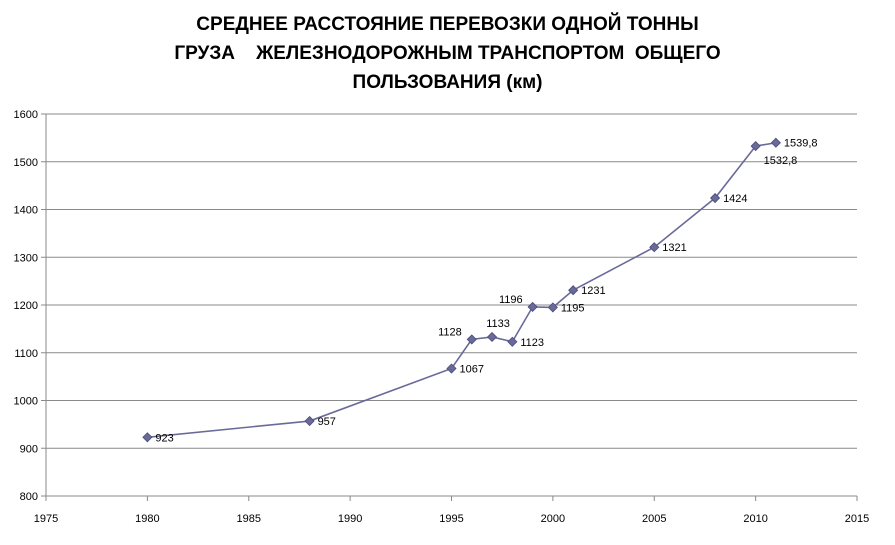  Describe the element at coordinates (573, 290) in the screenshot. I see `data-point-2001` at that location.